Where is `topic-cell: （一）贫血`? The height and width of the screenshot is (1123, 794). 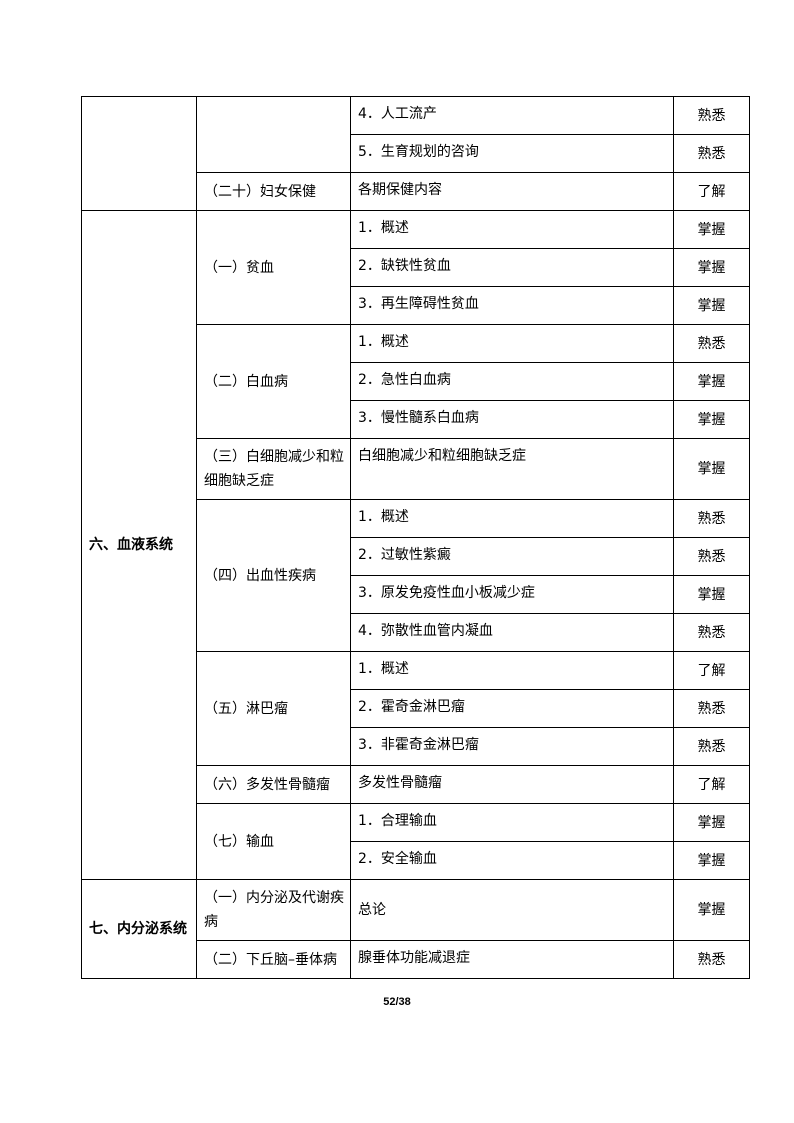 topic-cell: （一）贫血 is located at coordinates (273, 267).